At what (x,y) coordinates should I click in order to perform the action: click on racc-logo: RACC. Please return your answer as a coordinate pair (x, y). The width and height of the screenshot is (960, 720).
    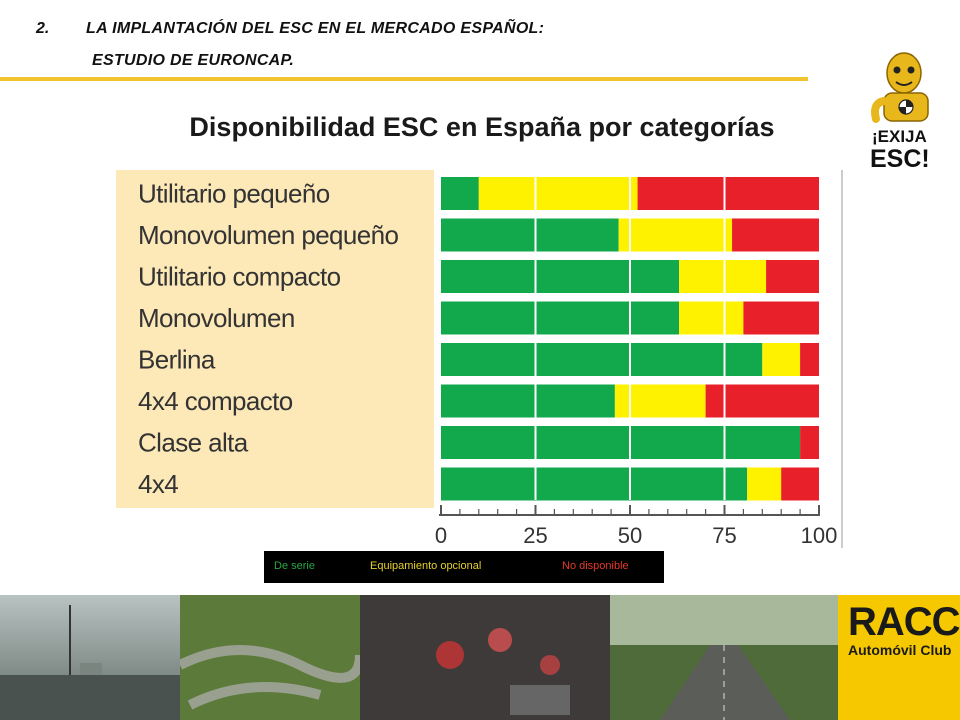
    Looking at the image, I should click on (904, 622).